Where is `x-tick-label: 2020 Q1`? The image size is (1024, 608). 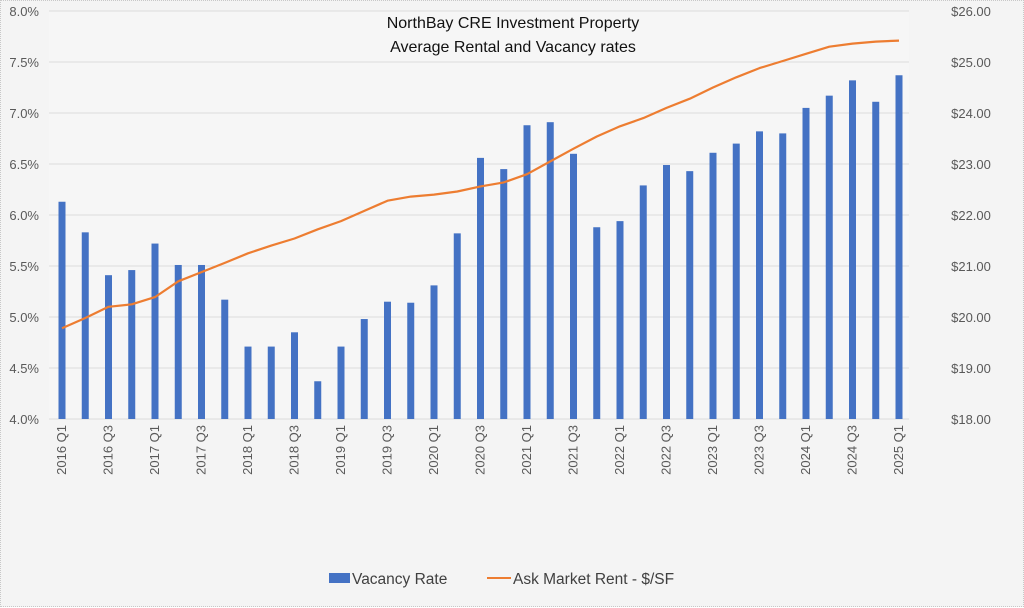
x-tick-label: 2020 Q1 is located at coordinates (433, 450).